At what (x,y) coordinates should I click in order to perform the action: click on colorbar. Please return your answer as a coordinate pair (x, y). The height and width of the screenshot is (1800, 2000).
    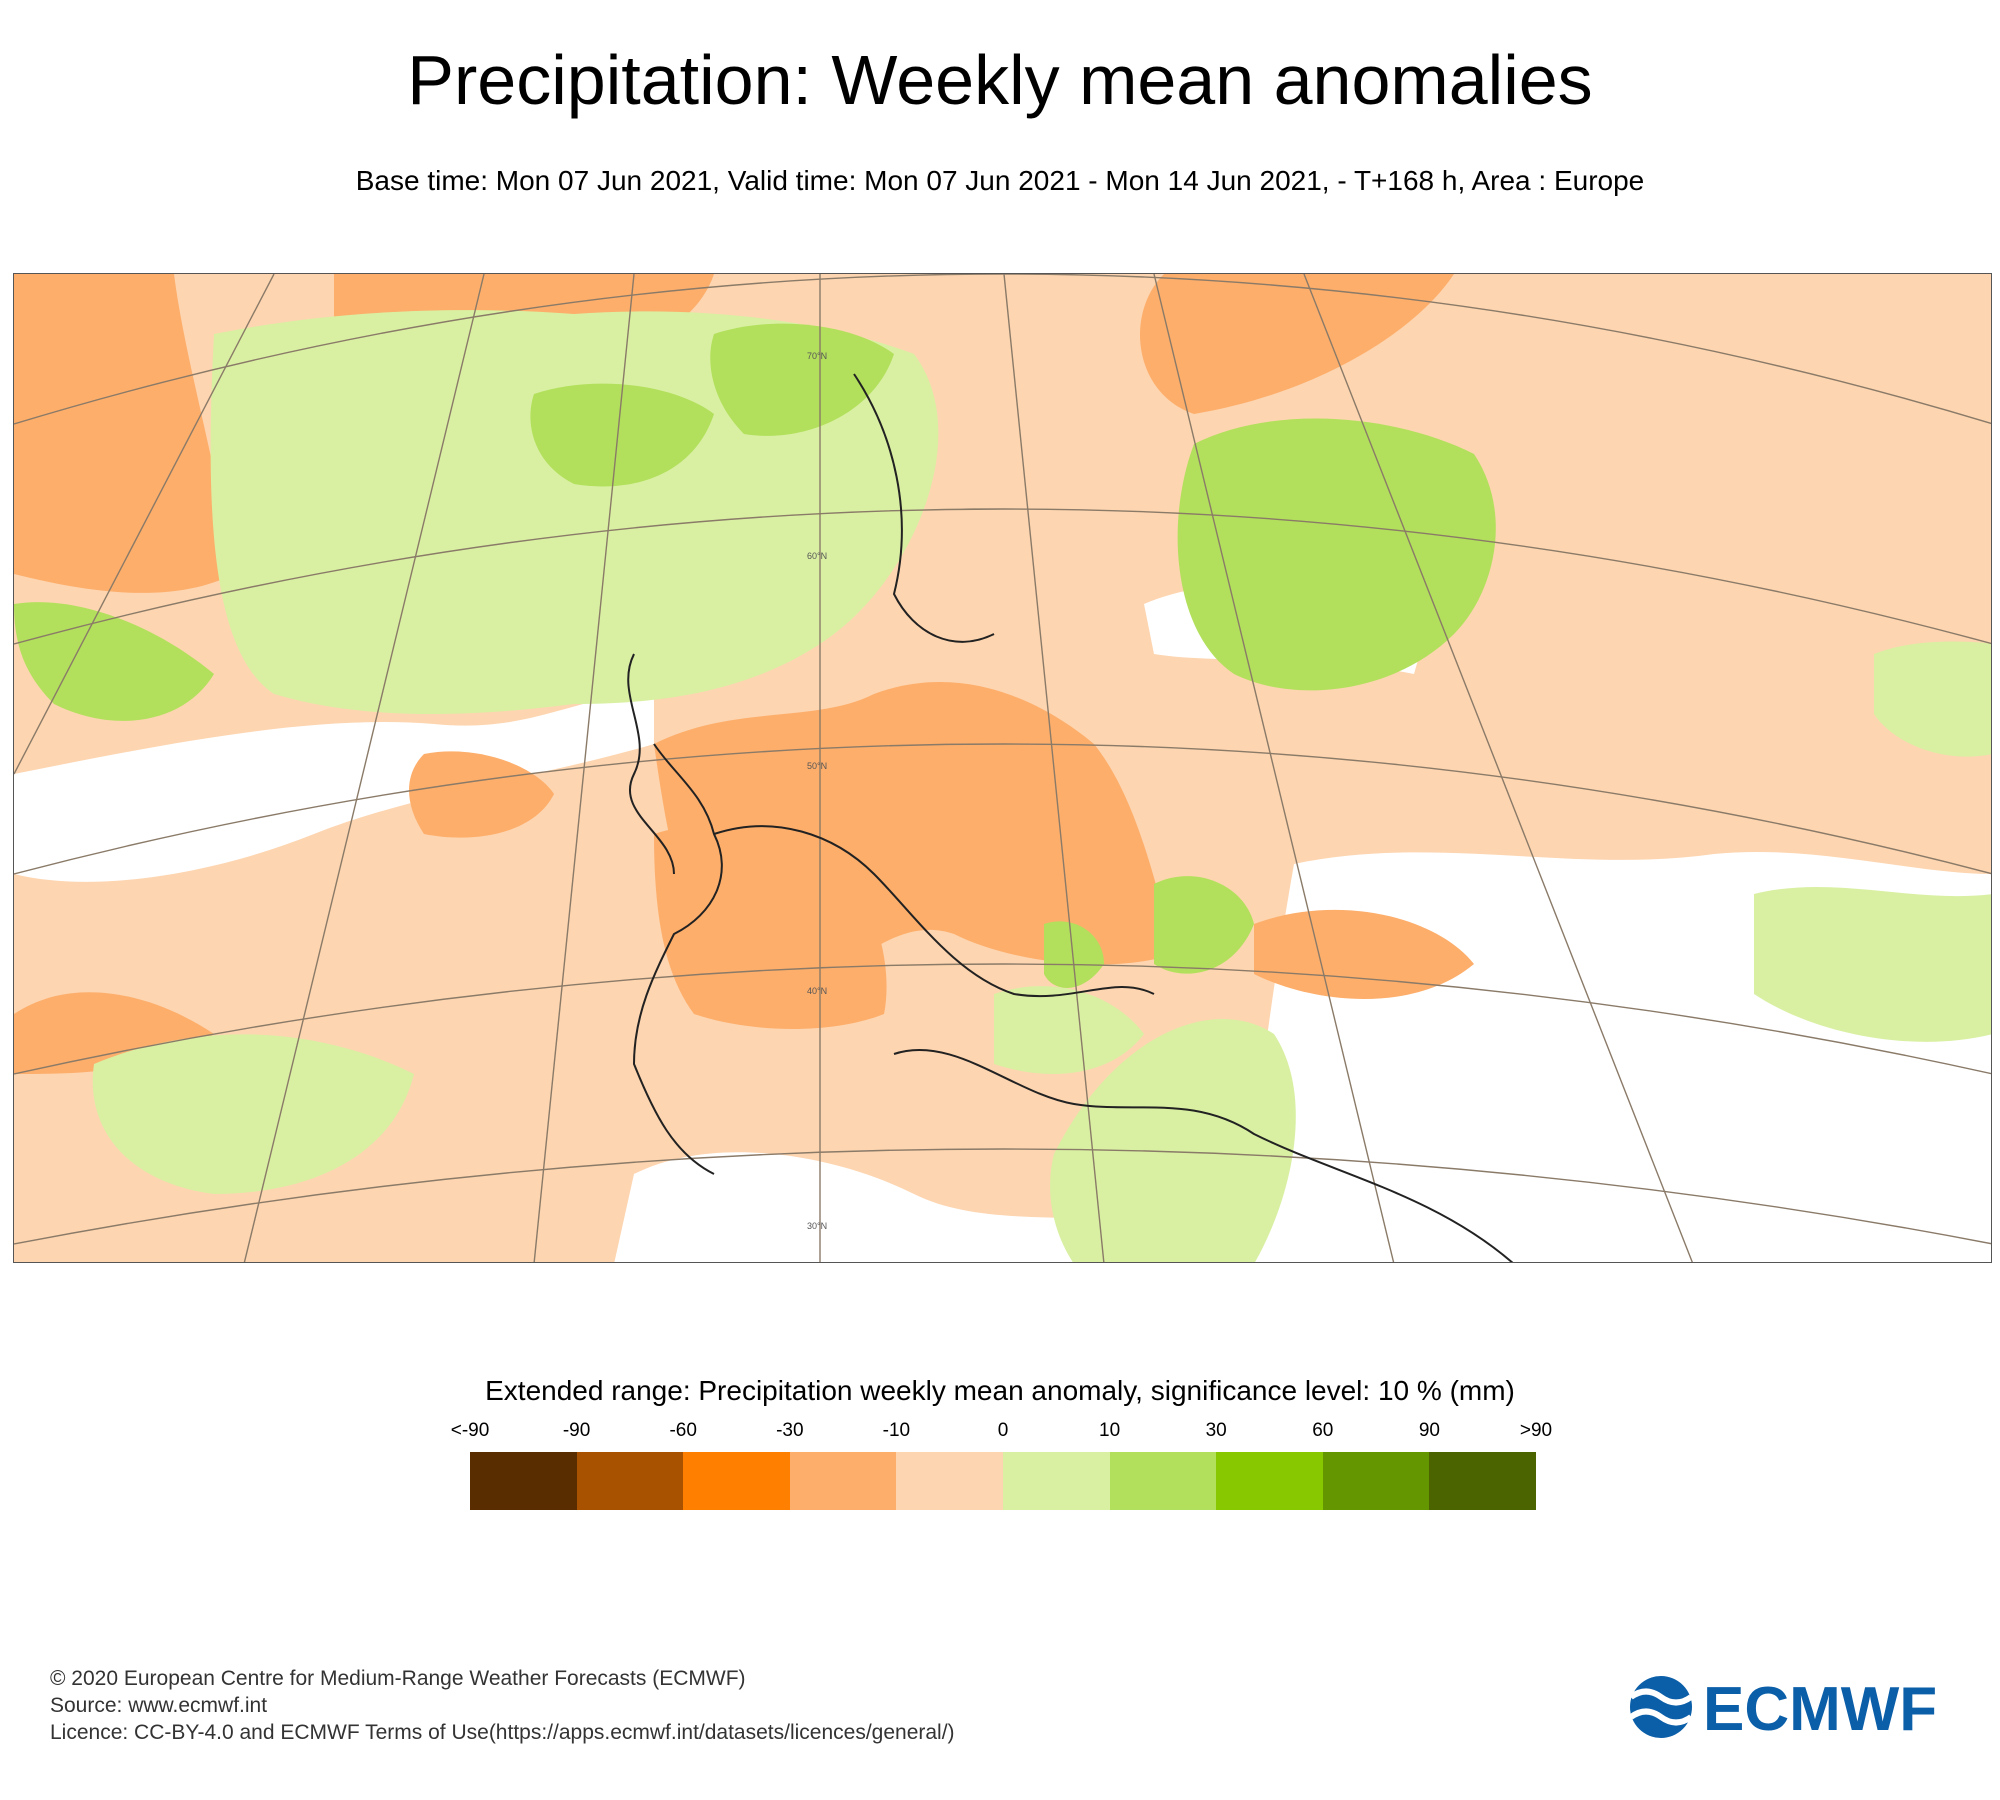
    Looking at the image, I should click on (1003, 1481).